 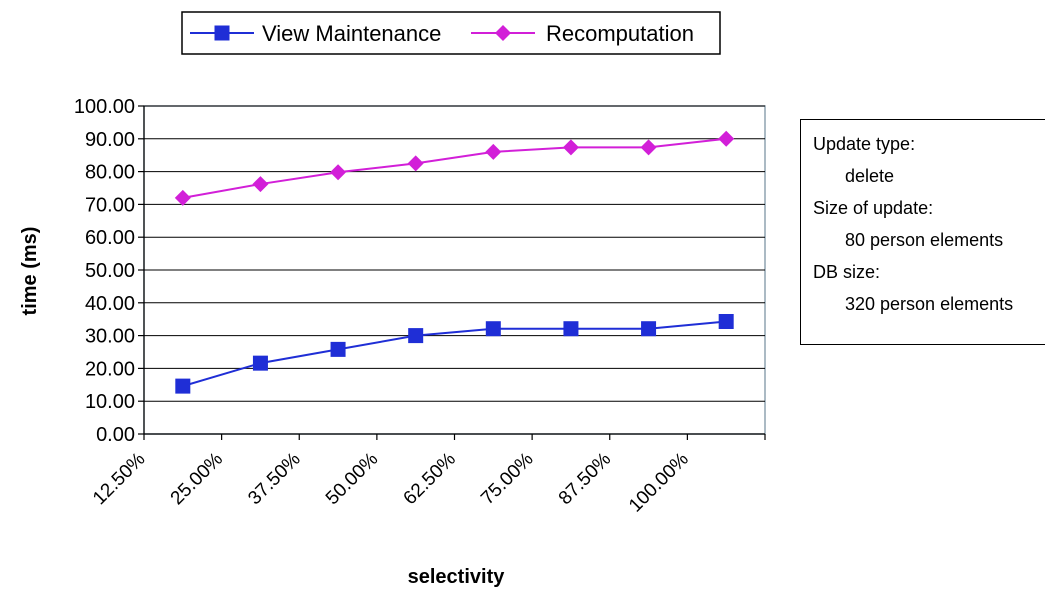 I want to click on y-tick-label: 70.00, so click(x=110, y=205).